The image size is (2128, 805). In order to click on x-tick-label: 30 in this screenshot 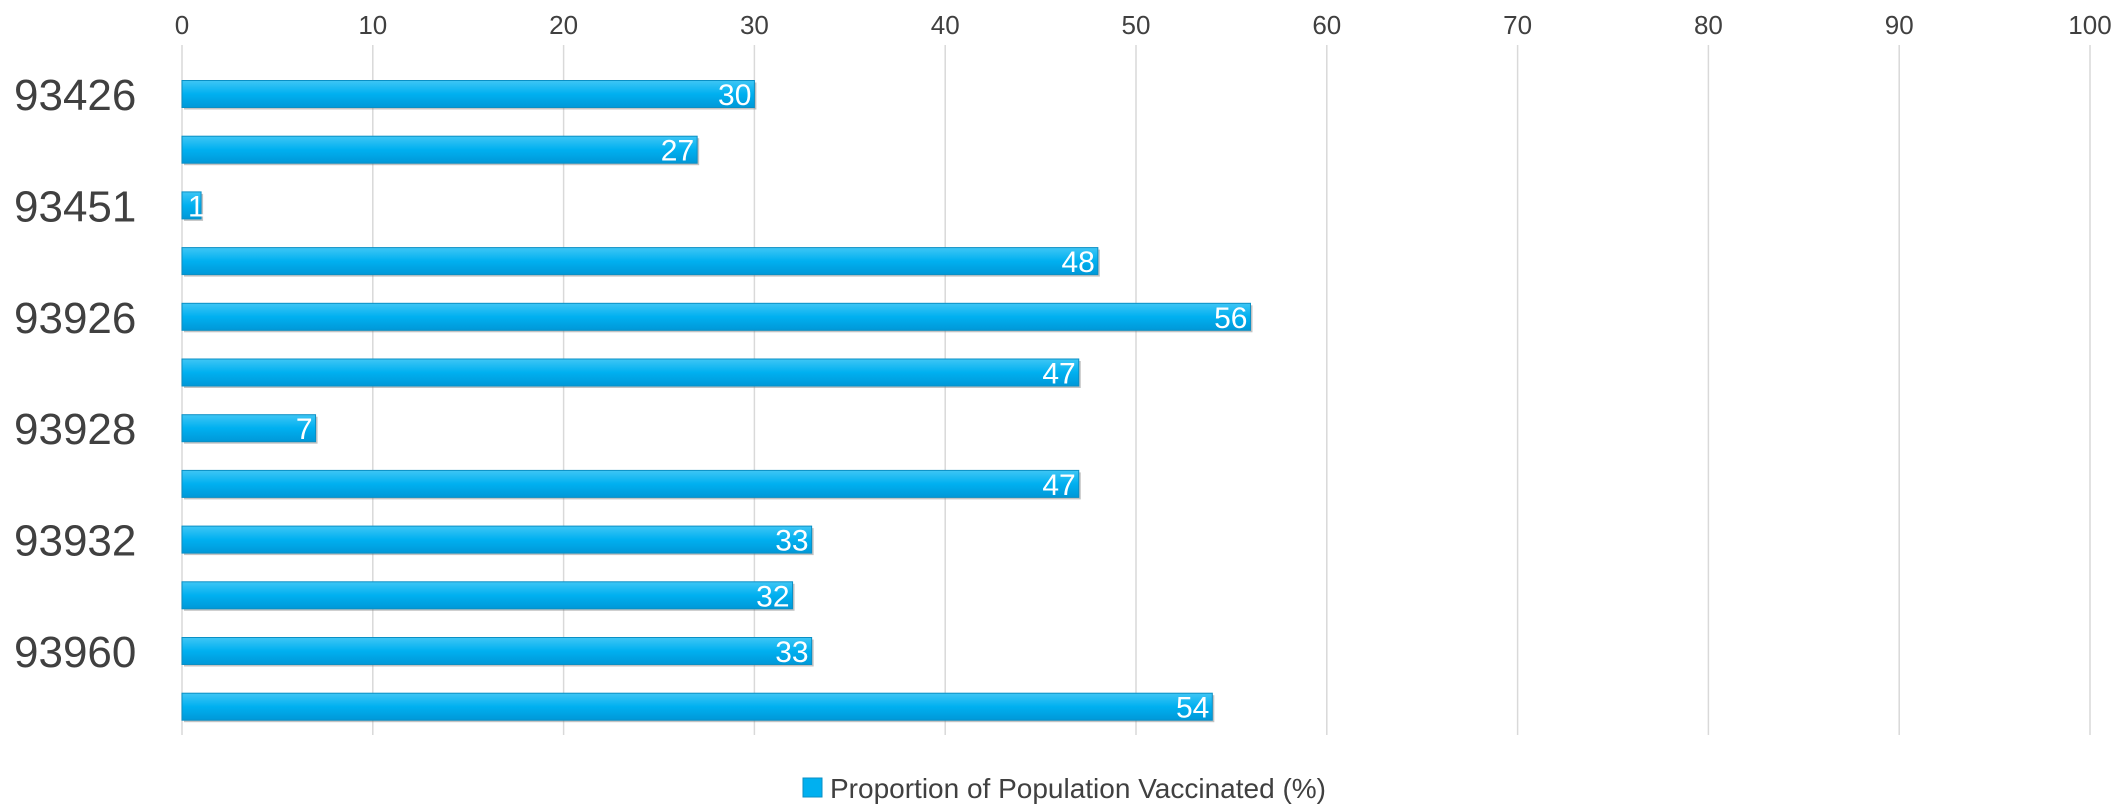, I will do `click(754, 25)`.